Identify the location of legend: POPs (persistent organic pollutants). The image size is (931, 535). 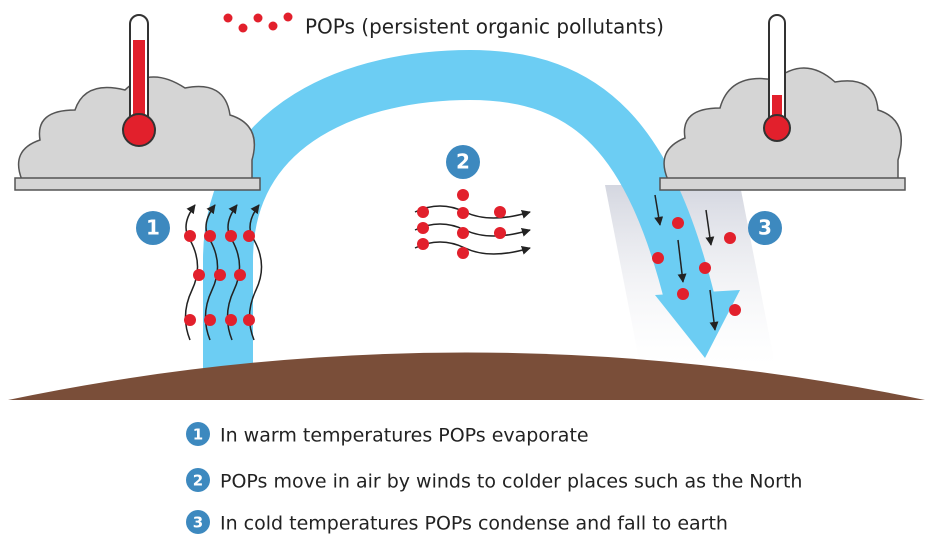
(443, 25).